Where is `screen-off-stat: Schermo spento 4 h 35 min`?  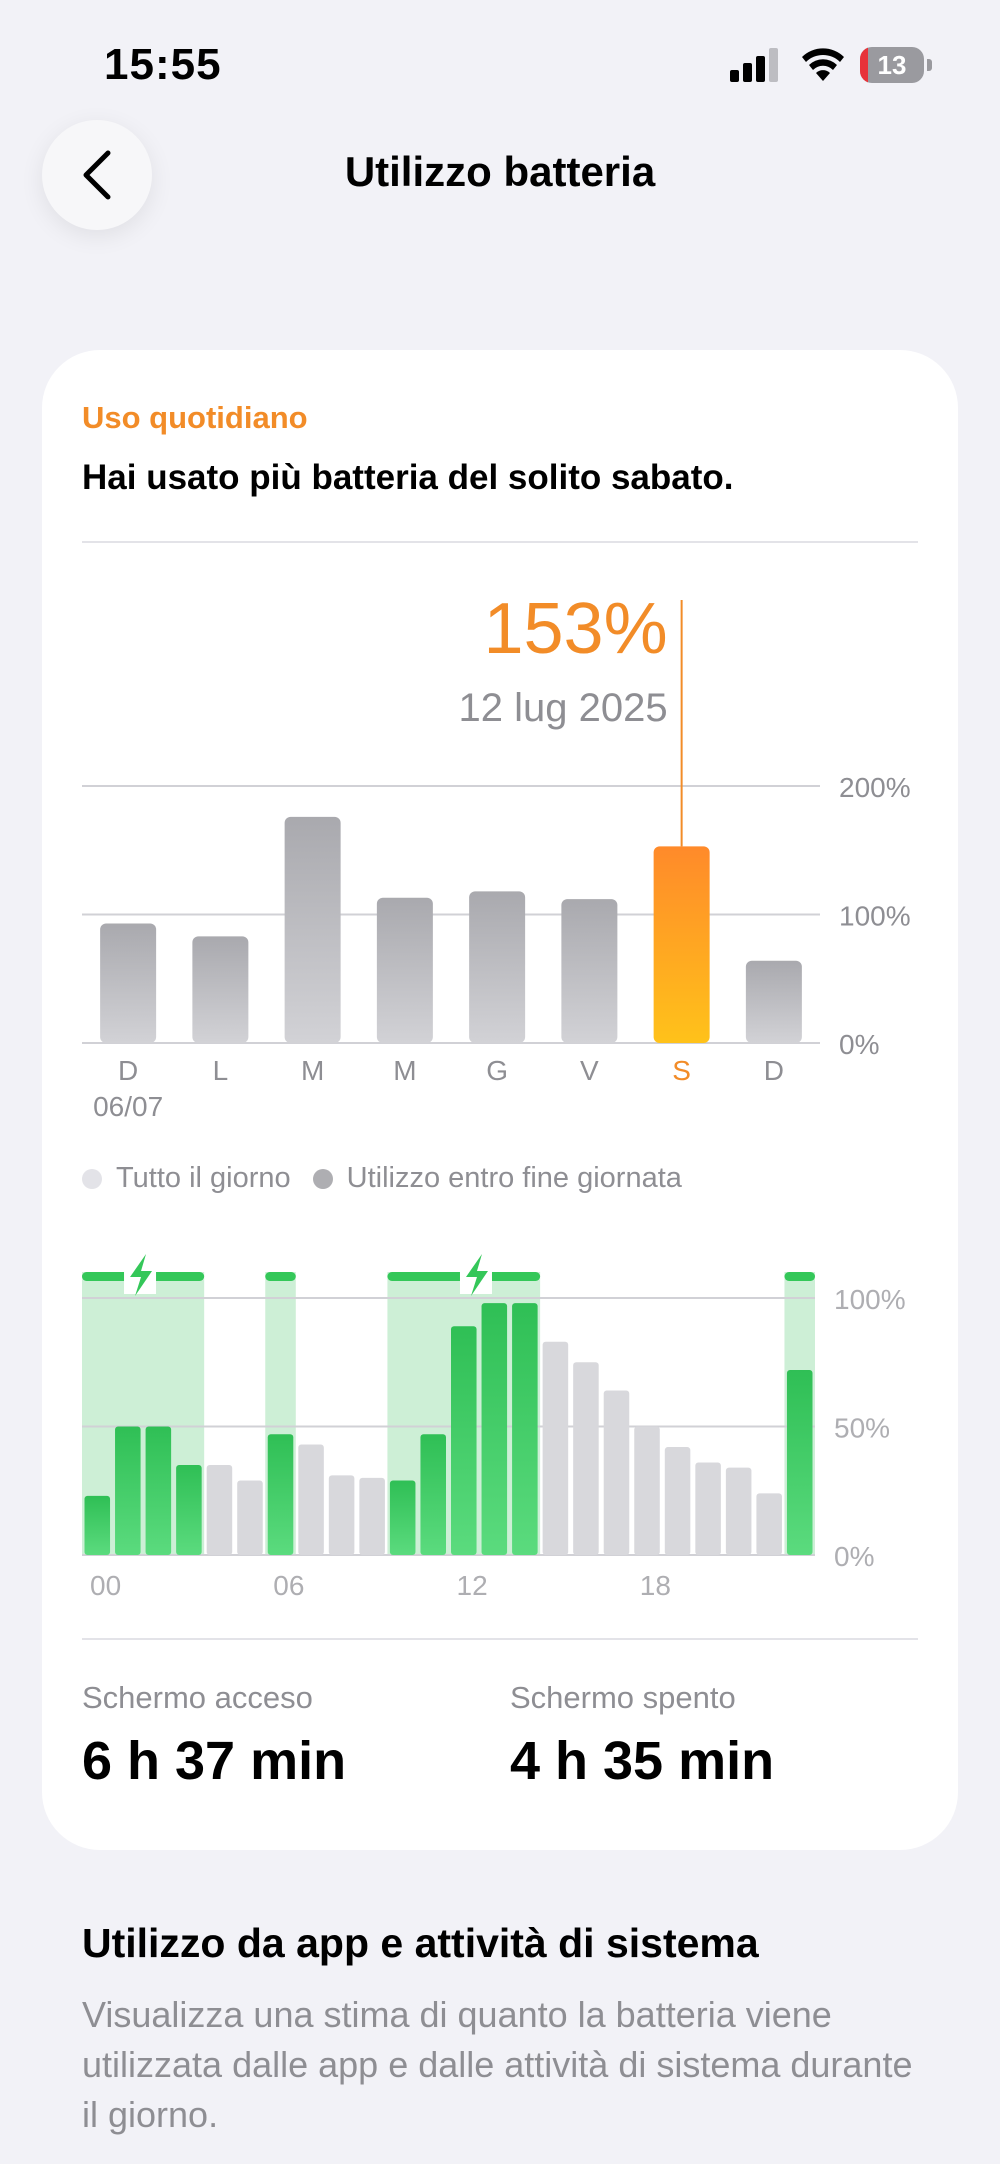
screen-off-stat: Schermo spento 4 h 35 min is located at coordinates (642, 1736).